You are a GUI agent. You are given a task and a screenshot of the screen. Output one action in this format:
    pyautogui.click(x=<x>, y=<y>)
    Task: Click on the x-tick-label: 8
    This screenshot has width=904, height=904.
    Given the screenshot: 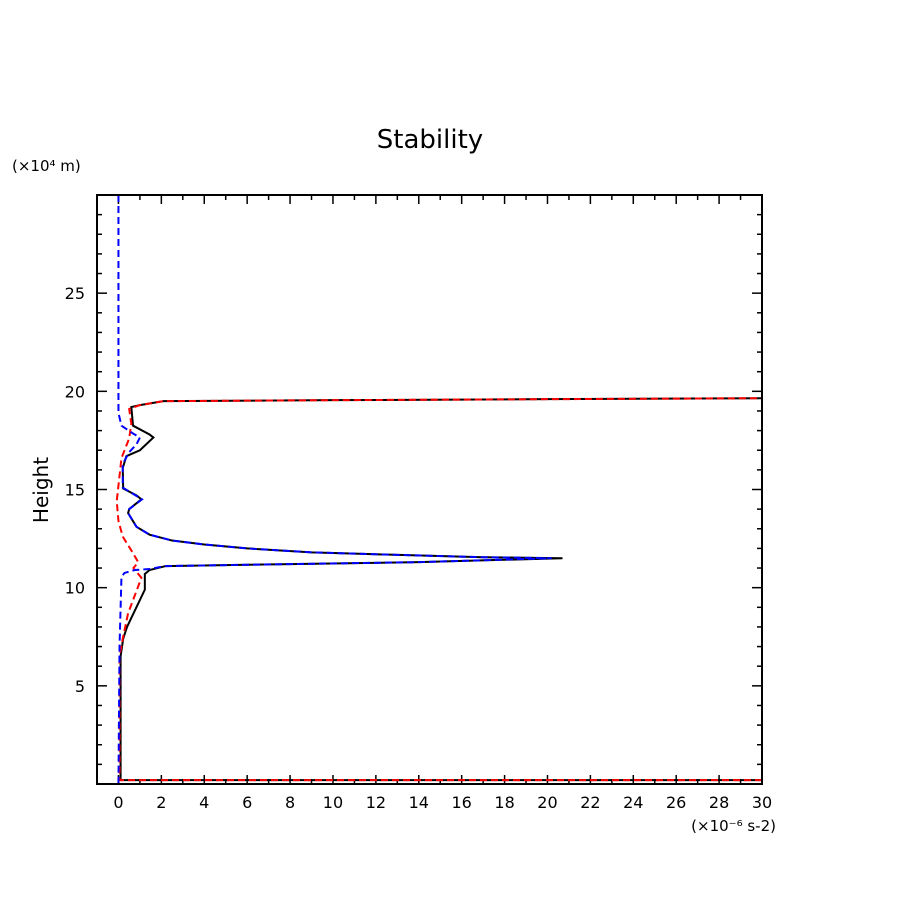 What is the action you would take?
    pyautogui.click(x=290, y=802)
    